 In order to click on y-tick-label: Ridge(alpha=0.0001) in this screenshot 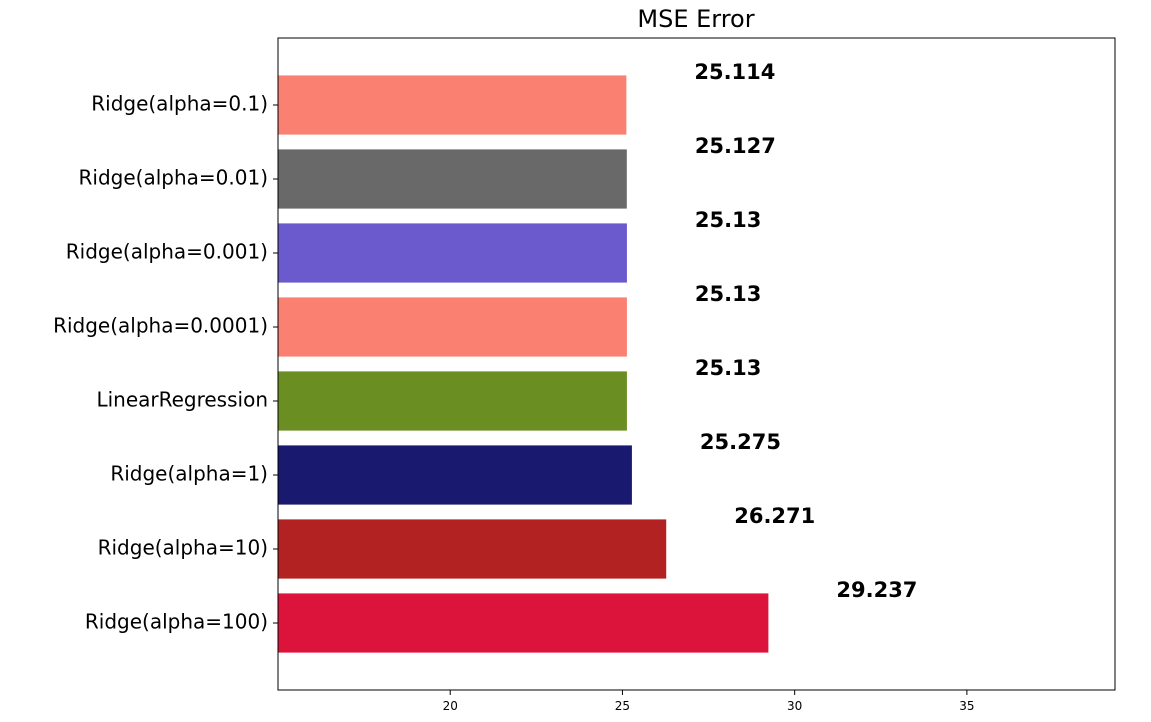, I will do `click(160, 326)`.